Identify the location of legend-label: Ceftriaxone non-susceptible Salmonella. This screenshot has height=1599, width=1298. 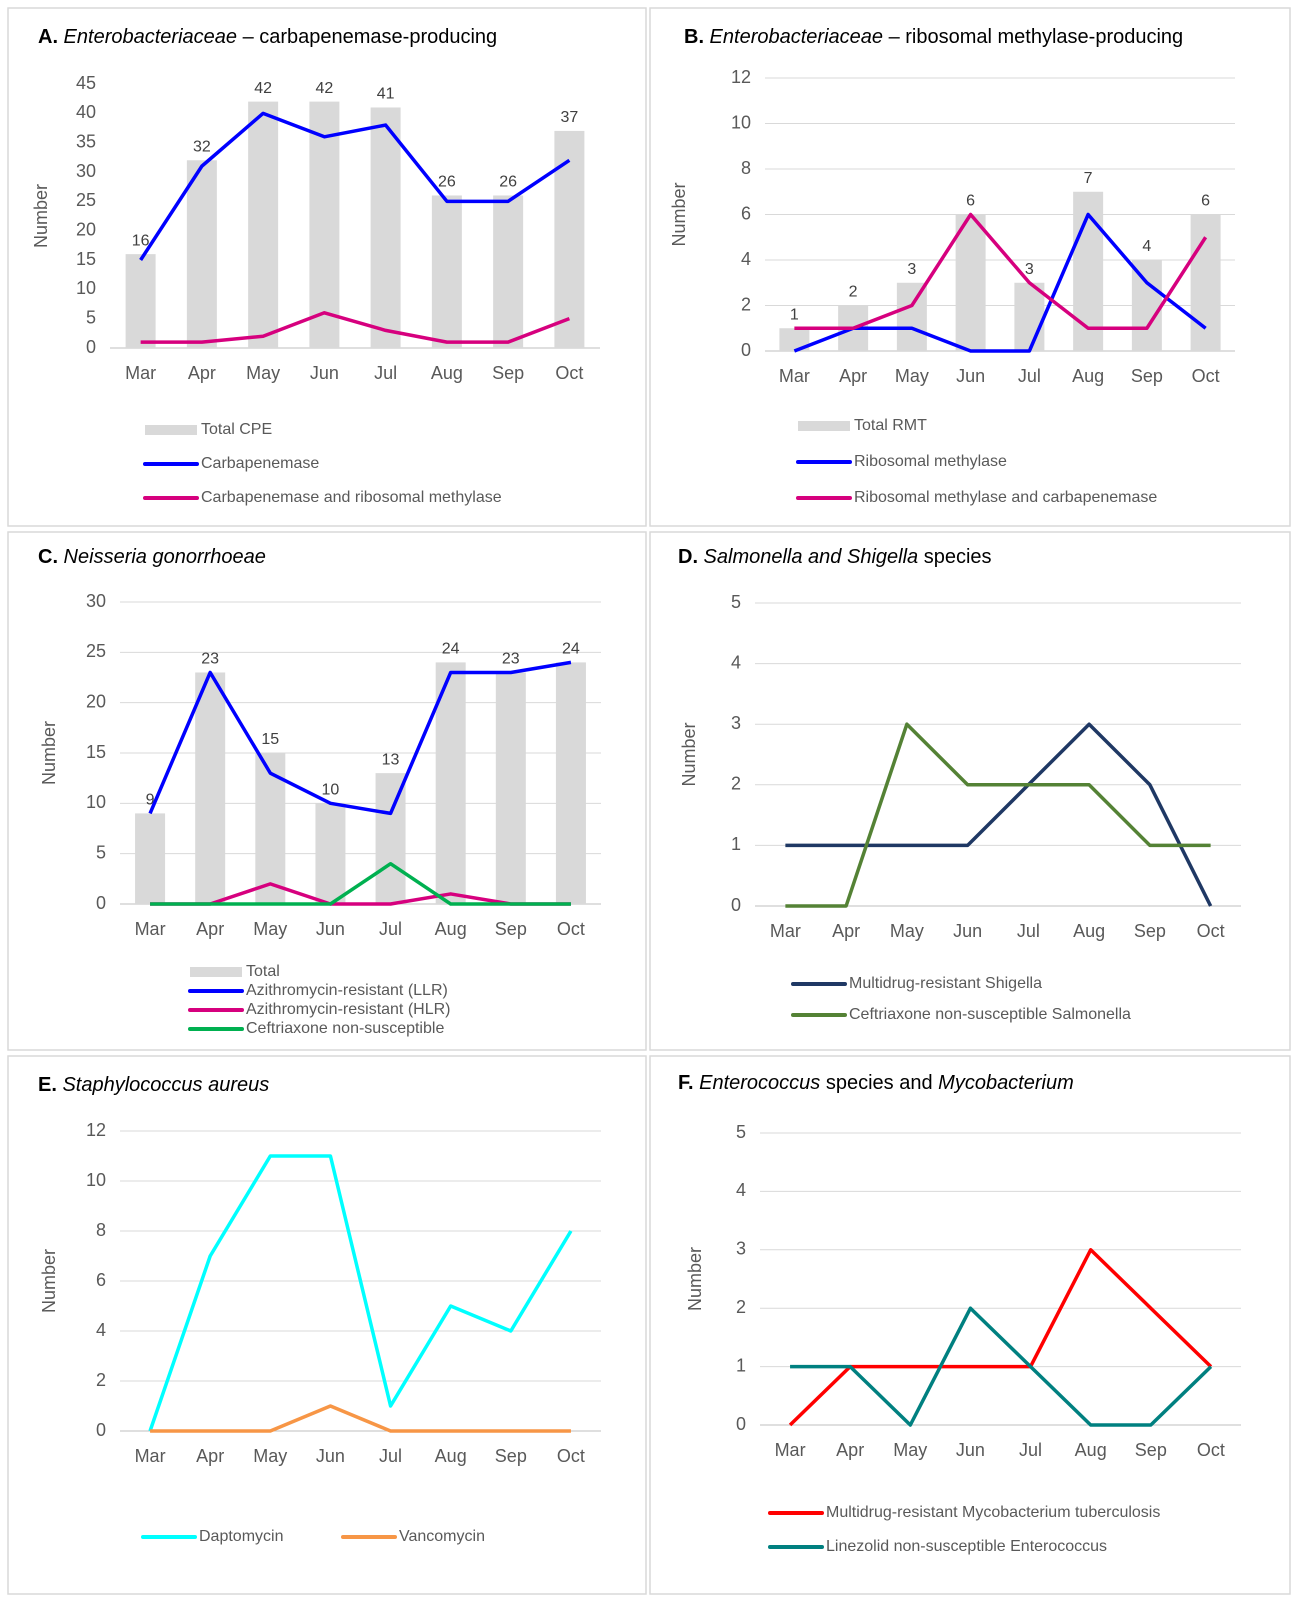
(990, 1014).